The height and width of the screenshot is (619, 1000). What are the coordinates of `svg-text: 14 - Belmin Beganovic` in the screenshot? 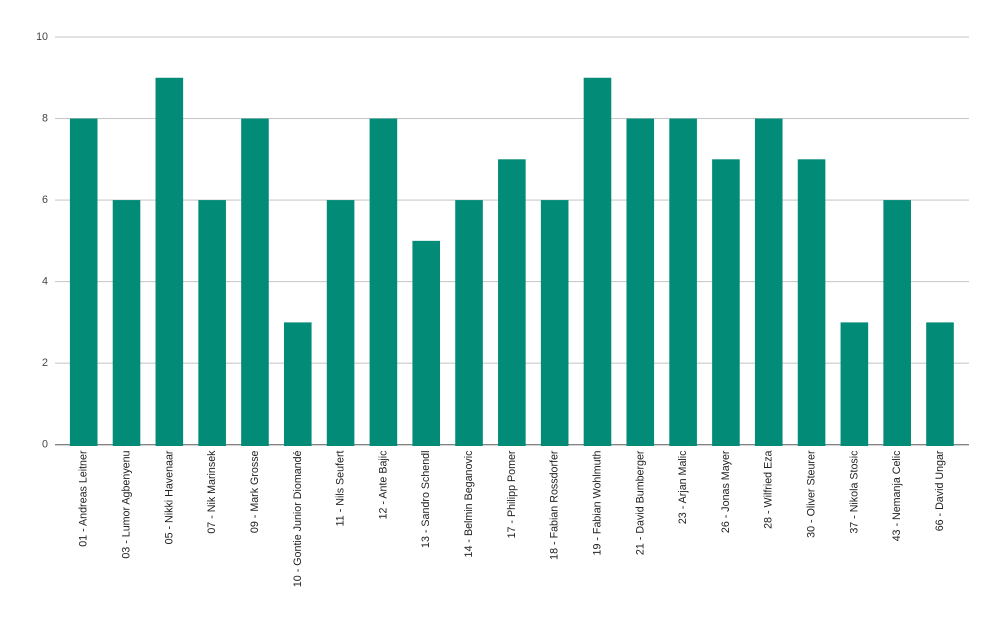 It's located at (469, 504).